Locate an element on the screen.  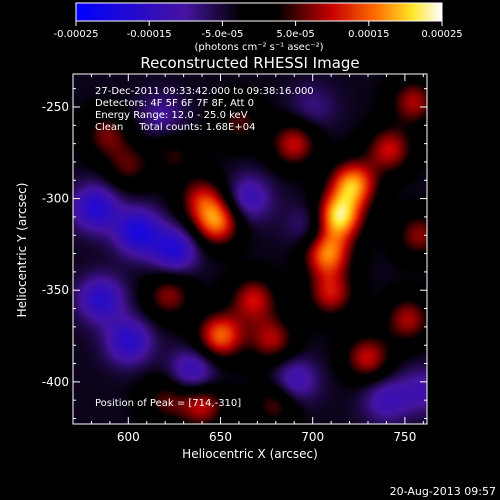
colorbar-tick-label: -5.0e-05 is located at coordinates (222, 34).